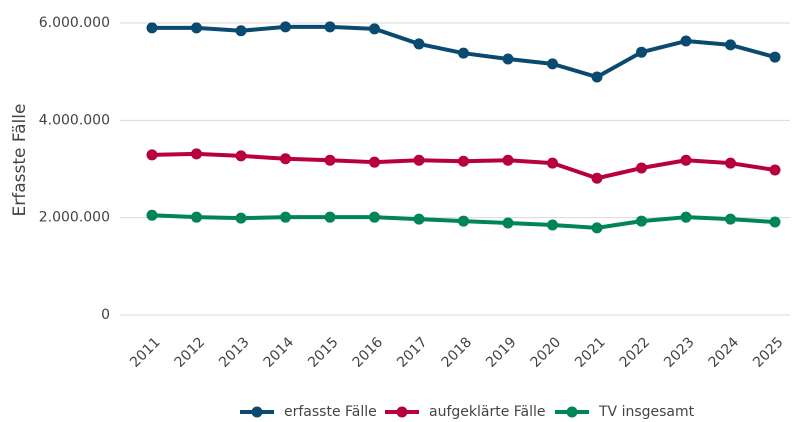 The width and height of the screenshot is (795, 422). I want to click on y-axis-label: Erfasste Fälle, so click(20, 160).